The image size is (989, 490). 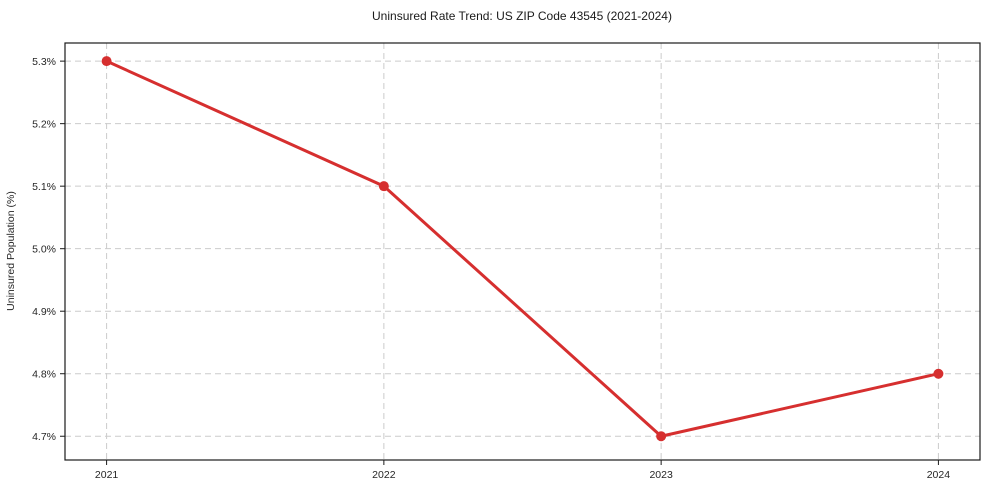 I want to click on data-point-2021, so click(x=106, y=61).